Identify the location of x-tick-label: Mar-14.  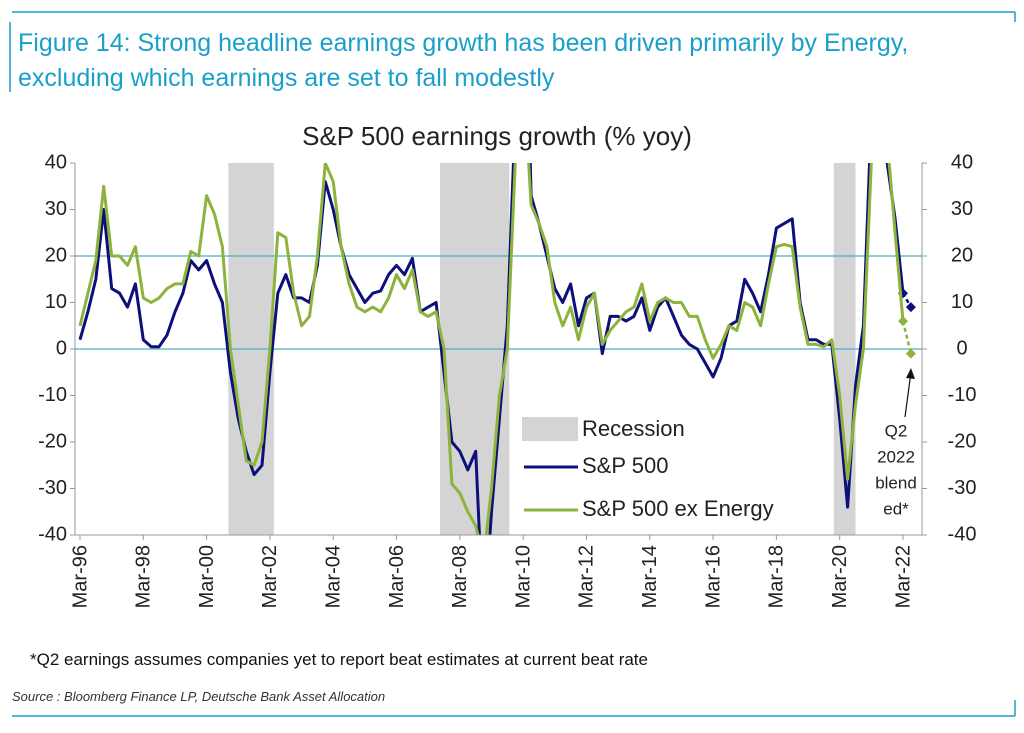
(650, 576).